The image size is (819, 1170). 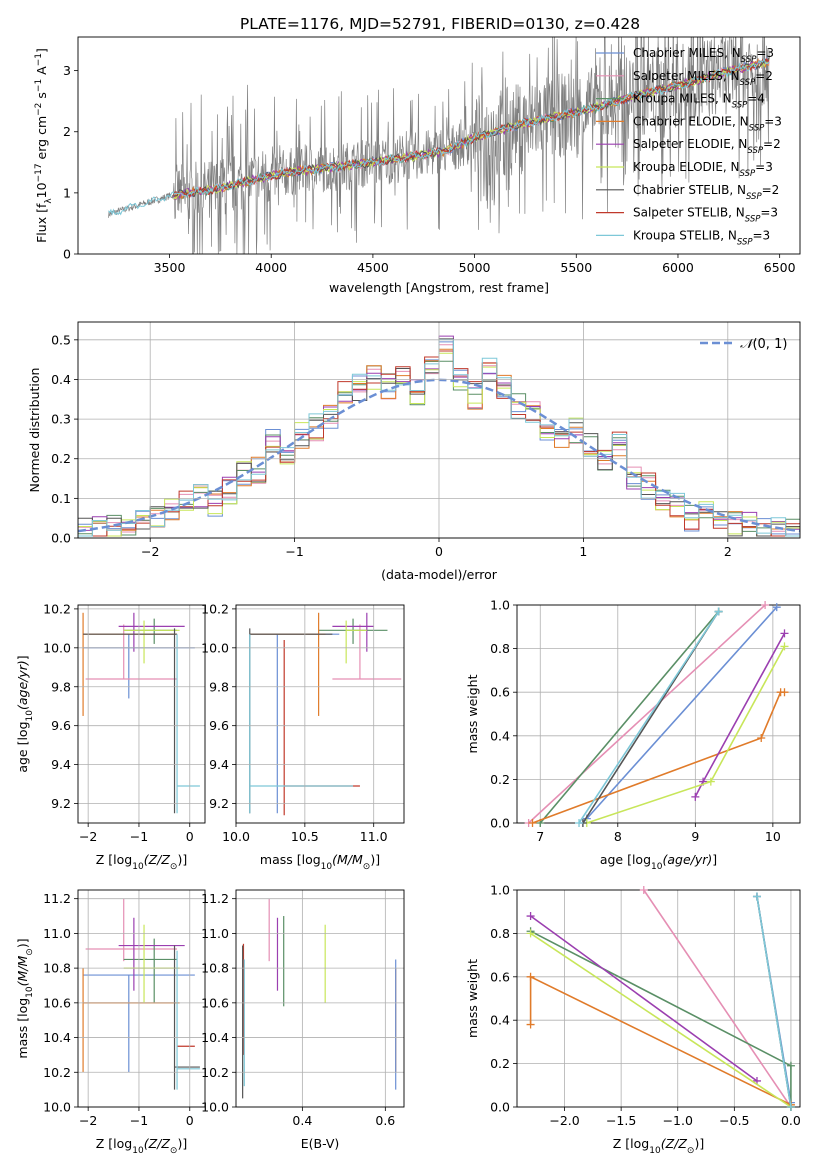 I want to click on spectrum-xtick-label: 5500, so click(x=576, y=267).